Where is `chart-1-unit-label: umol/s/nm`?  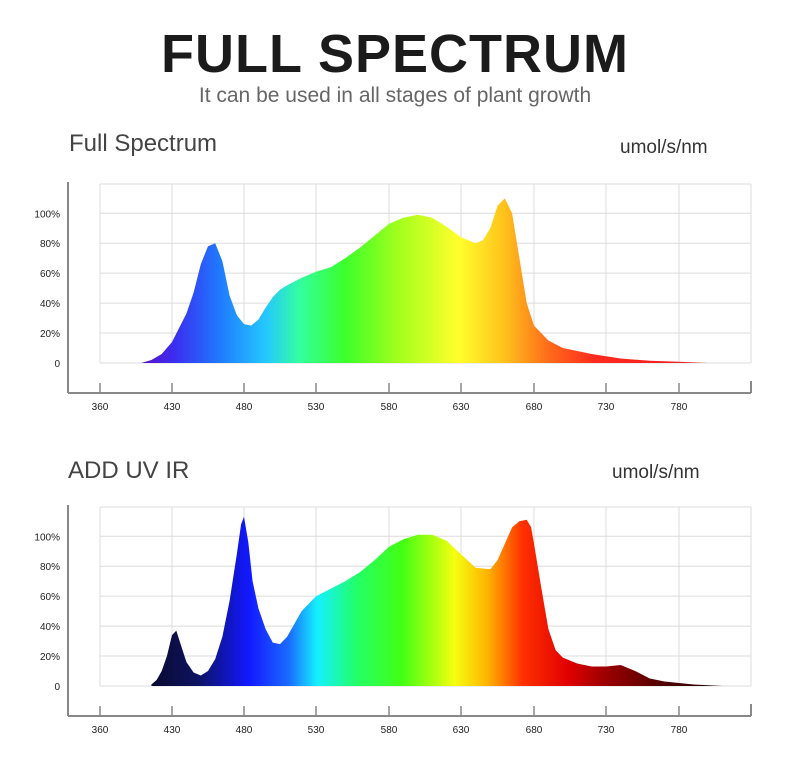
chart-1-unit-label: umol/s/nm is located at coordinates (664, 147).